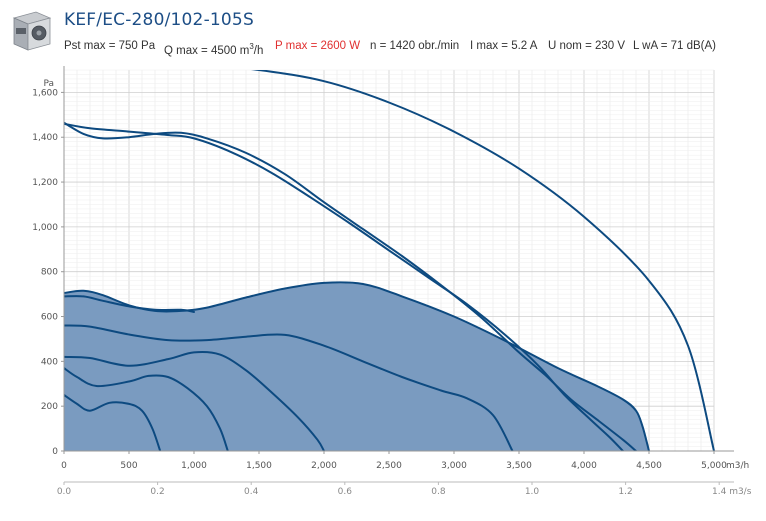 This screenshot has width=766, height=521. What do you see at coordinates (49, 362) in the screenshot?
I see `y-tick-label: 400` at bounding box center [49, 362].